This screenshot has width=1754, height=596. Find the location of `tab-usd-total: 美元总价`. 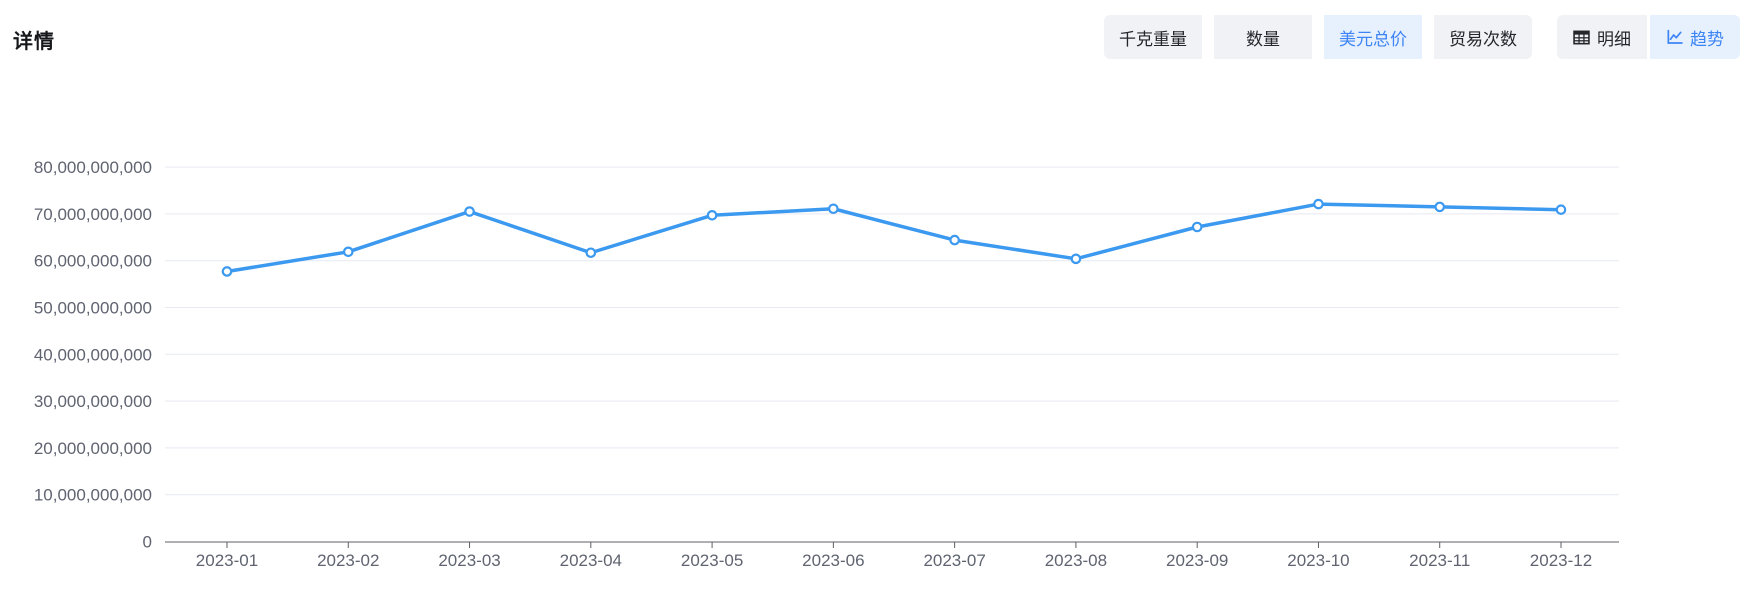

tab-usd-total: 美元总价 is located at coordinates (1373, 37).